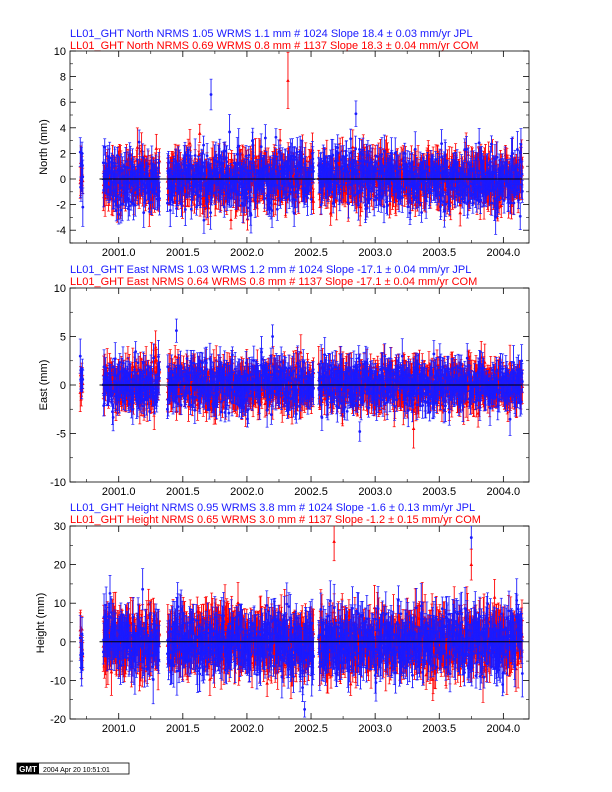  What do you see at coordinates (63, 78) in the screenshot?
I see `north-ytick-label: 8` at bounding box center [63, 78].